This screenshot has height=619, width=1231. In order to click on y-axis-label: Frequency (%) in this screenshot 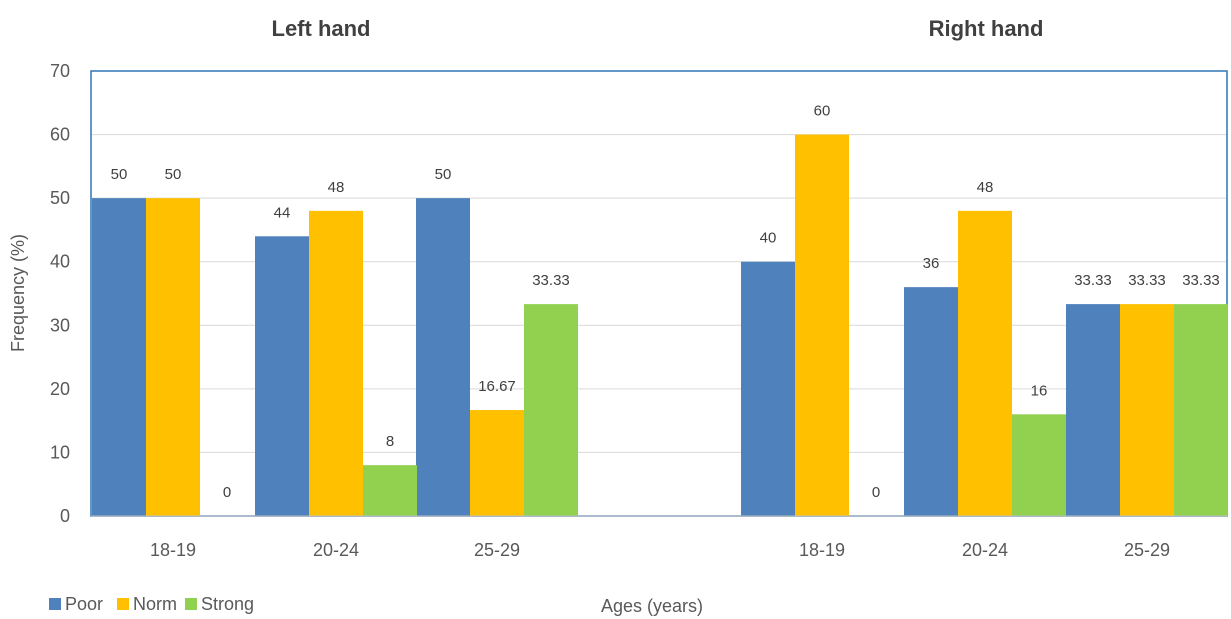, I will do `click(18, 293)`.